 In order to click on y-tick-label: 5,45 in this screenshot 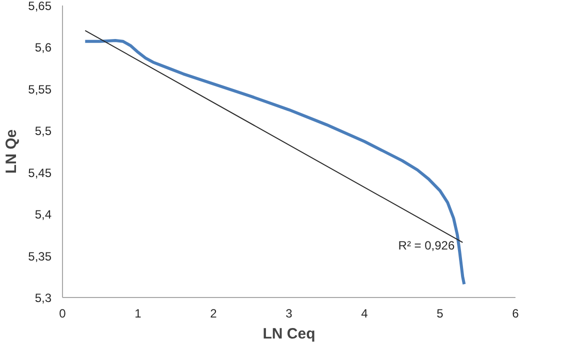, I will do `click(40, 173)`.